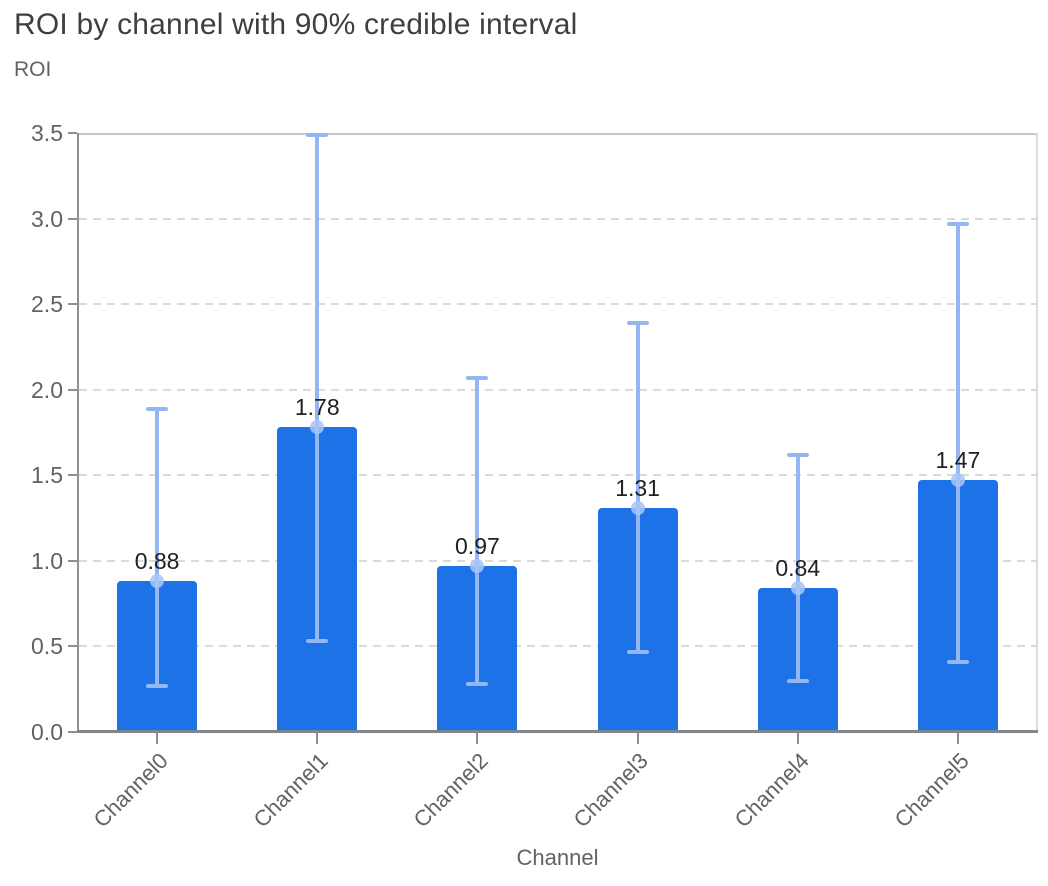  What do you see at coordinates (611, 790) in the screenshot?
I see `x-tick-label-channel3: Channel3` at bounding box center [611, 790].